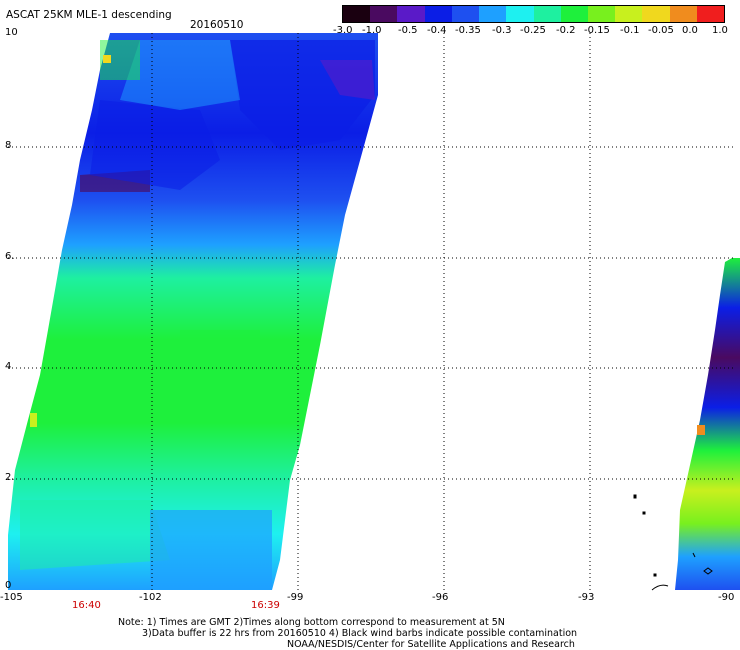 This screenshot has height=650, width=740. I want to click on swath-right, so click(707, 424).